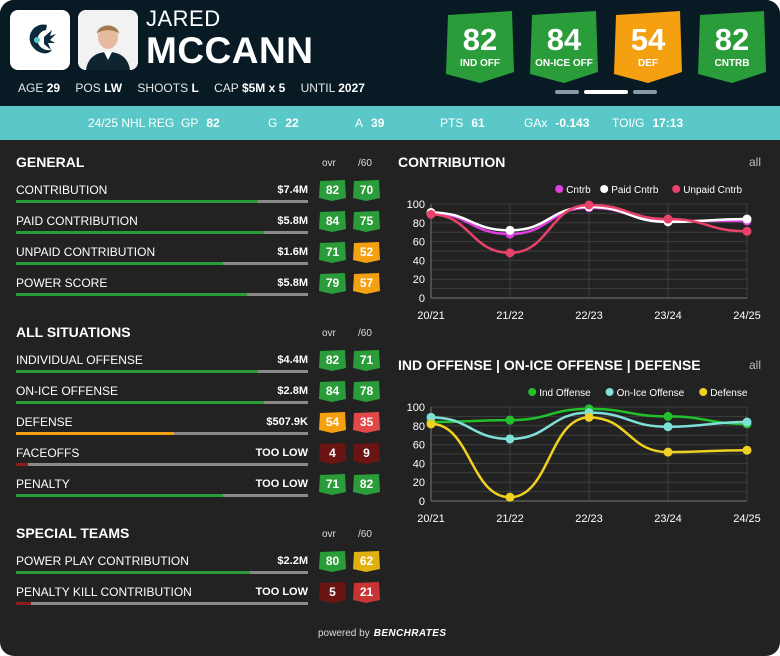 The image size is (780, 656). What do you see at coordinates (73, 332) in the screenshot?
I see `section-title: ALL SITUATIONS` at bounding box center [73, 332].